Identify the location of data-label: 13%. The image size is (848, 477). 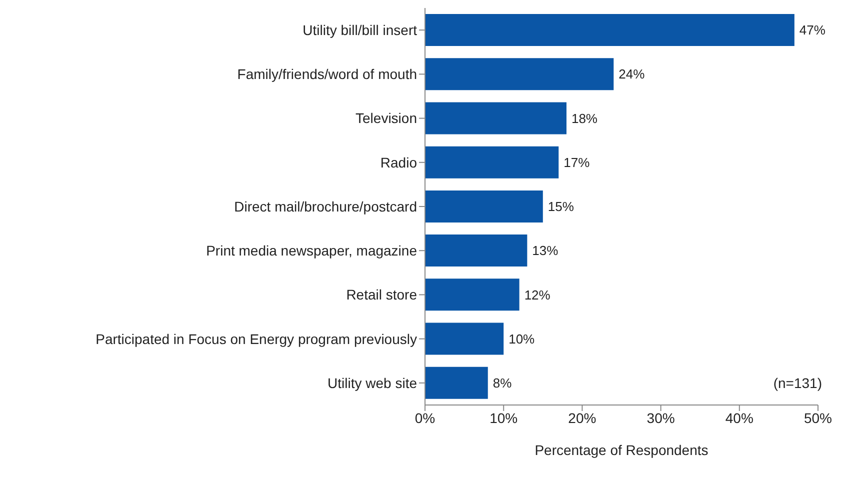
(545, 250).